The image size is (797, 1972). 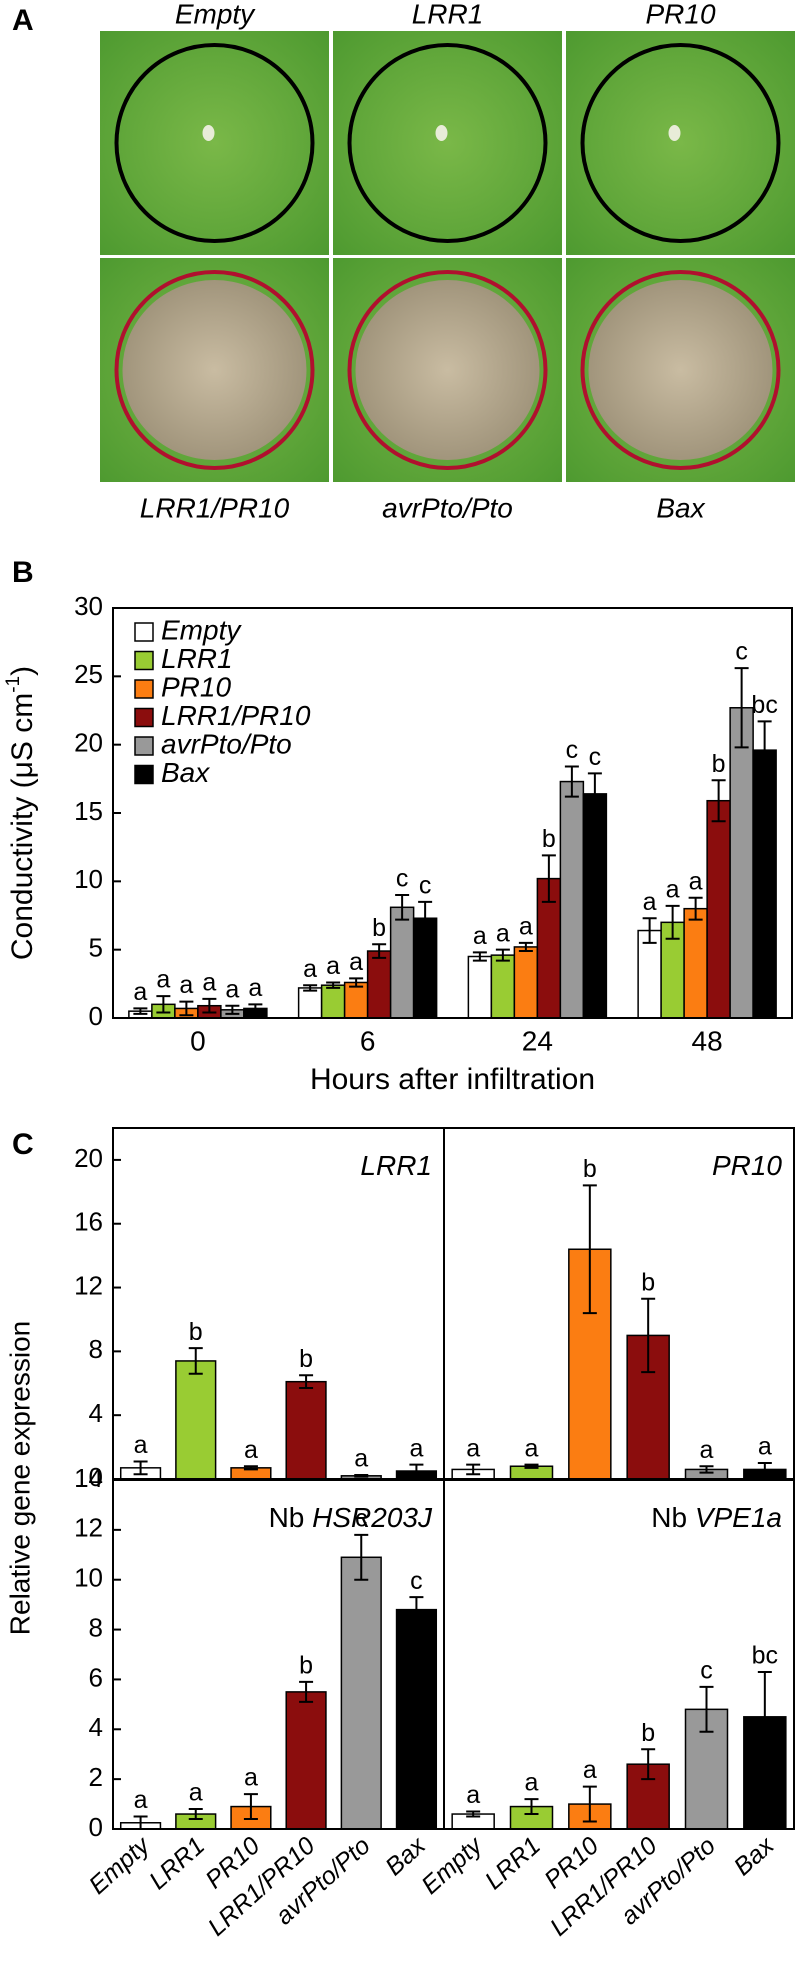 I want to click on panel-label: A, so click(x=23, y=20).